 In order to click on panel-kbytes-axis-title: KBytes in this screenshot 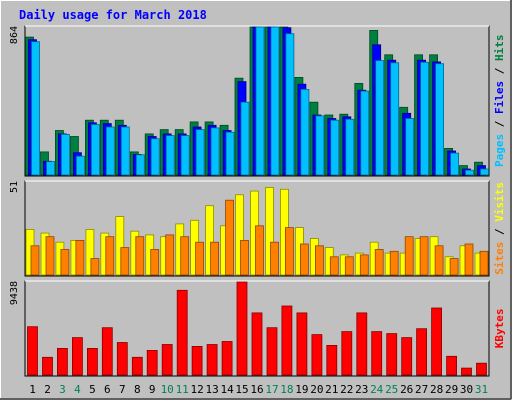, I will do `click(499, 329)`.